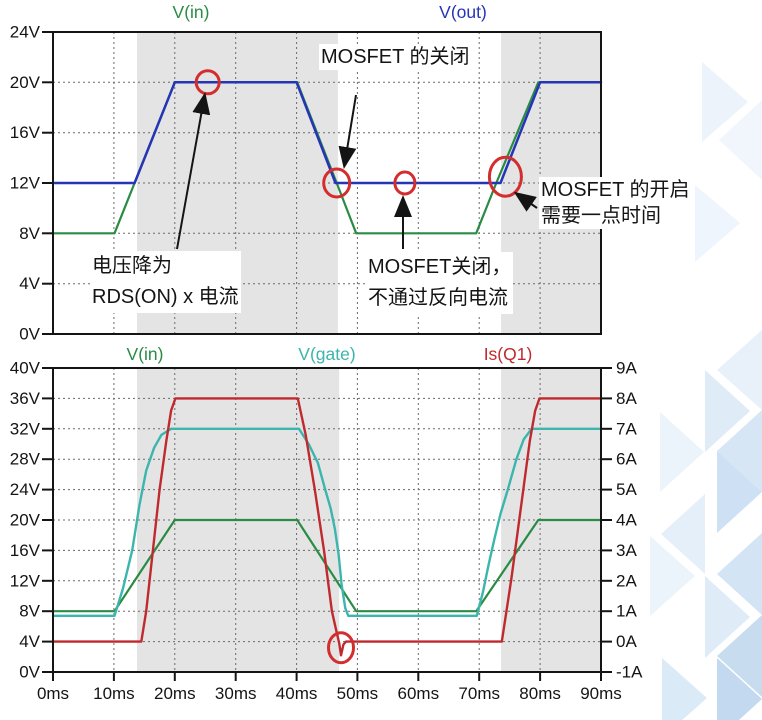  Describe the element at coordinates (25, 32) in the screenshot. I see `y-tick-label: 24V` at that location.